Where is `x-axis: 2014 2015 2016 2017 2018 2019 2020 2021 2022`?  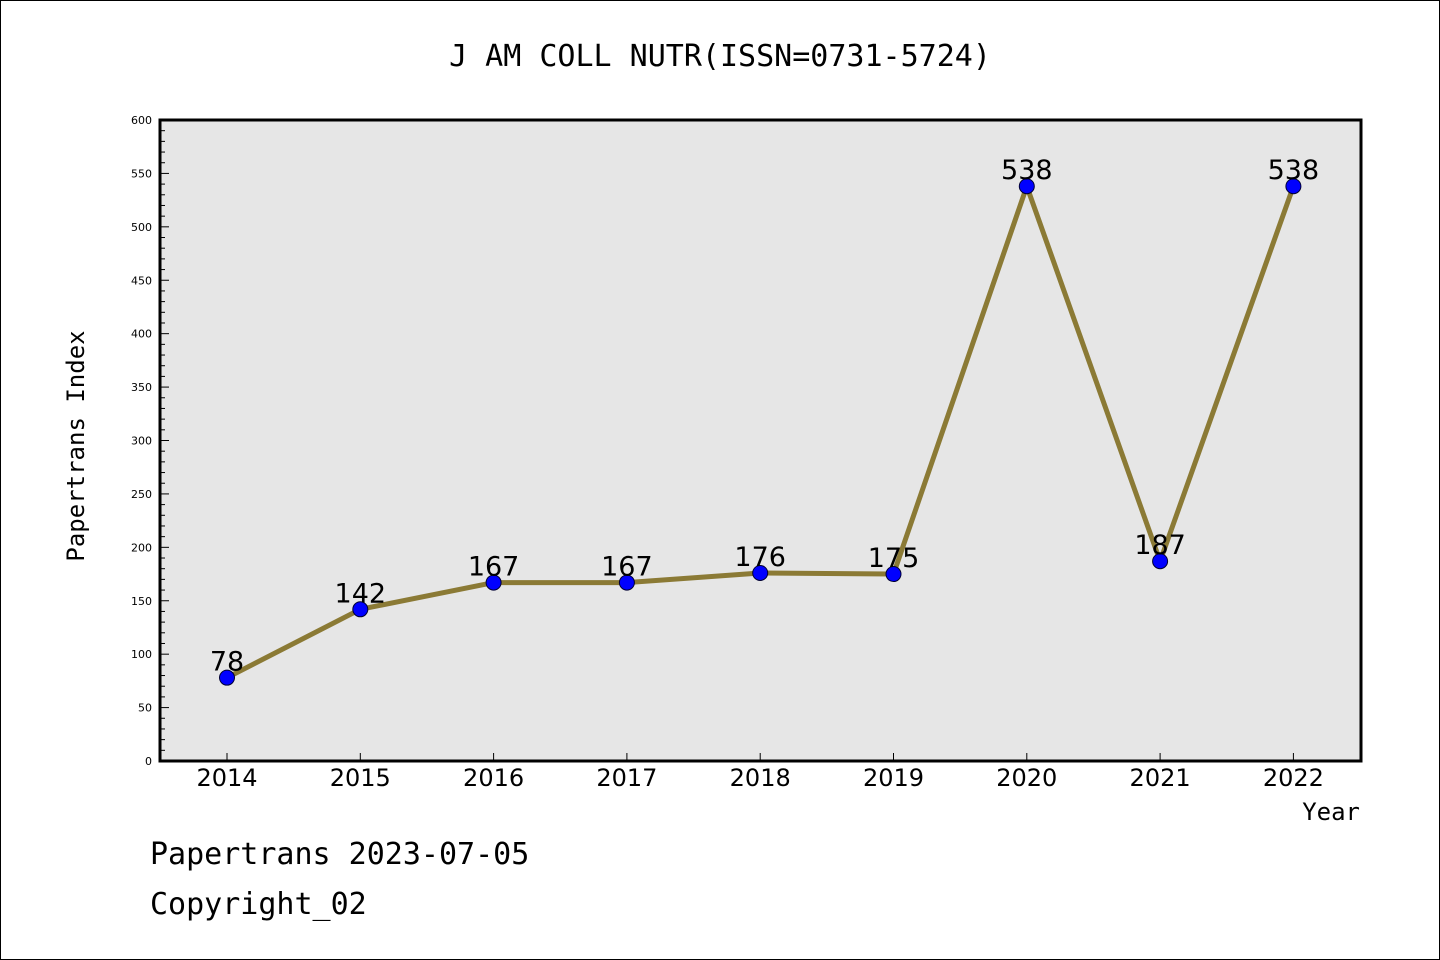
x-axis: 2014 2015 2016 2017 2018 2019 2020 2021 2022 is located at coordinates (760, 772).